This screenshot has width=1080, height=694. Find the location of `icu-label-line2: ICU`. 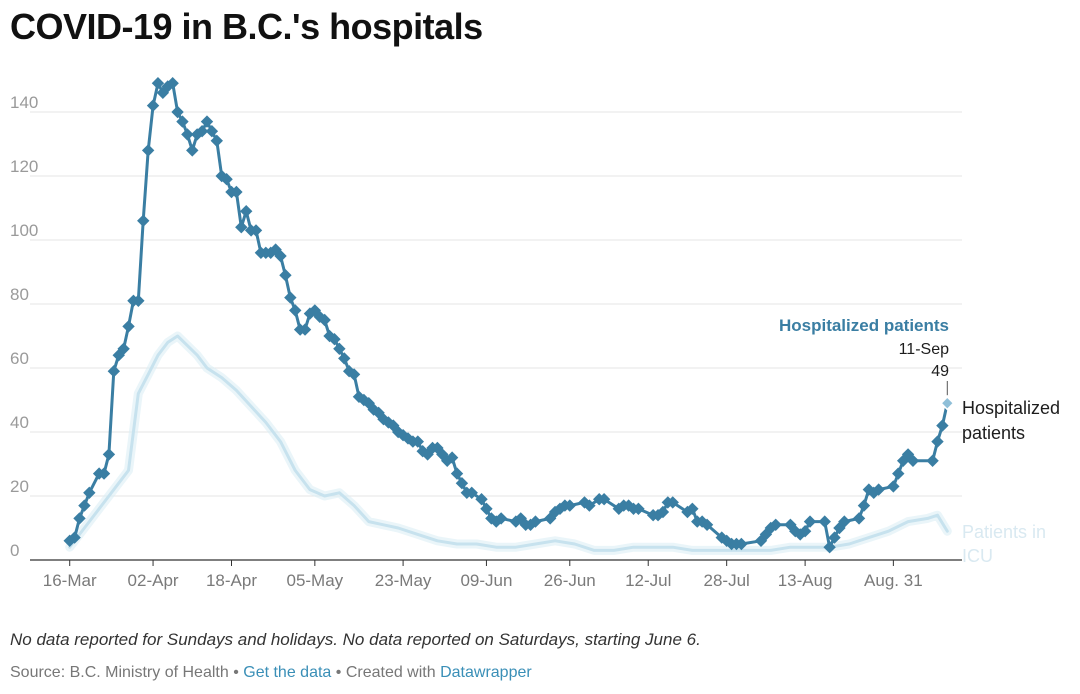

icu-label-line2: ICU is located at coordinates (977, 556).